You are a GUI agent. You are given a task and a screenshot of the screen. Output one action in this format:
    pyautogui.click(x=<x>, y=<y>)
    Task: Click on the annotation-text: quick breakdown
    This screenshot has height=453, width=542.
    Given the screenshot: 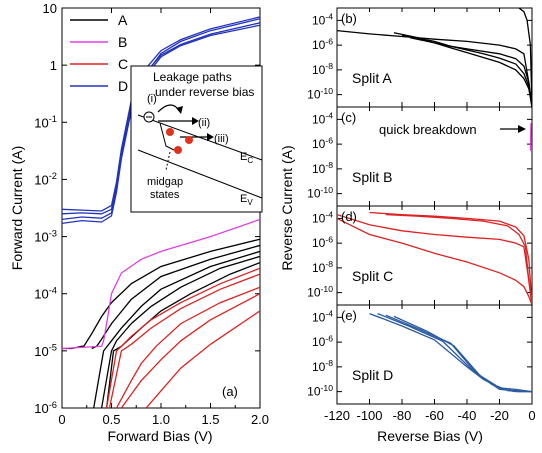 What is the action you would take?
    pyautogui.click(x=428, y=129)
    